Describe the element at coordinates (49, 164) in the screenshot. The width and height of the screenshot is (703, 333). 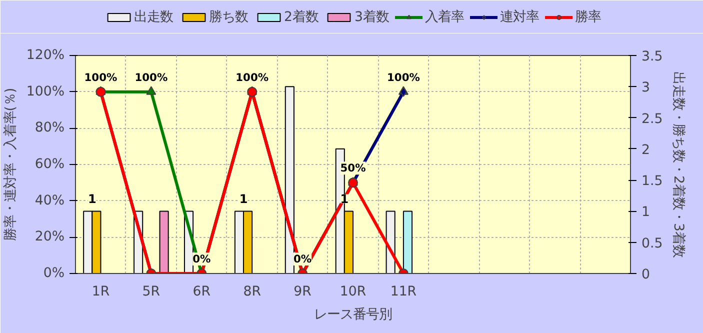
I see `y-tick-label: 60%` at that location.